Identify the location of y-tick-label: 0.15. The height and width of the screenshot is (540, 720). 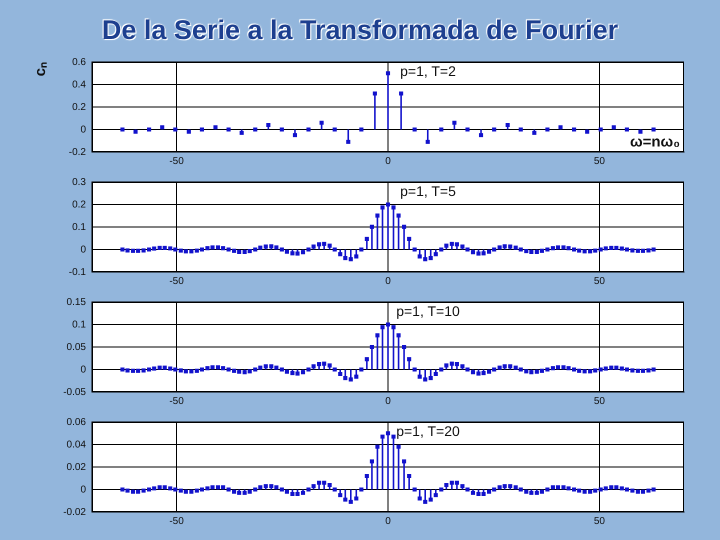
(76, 302).